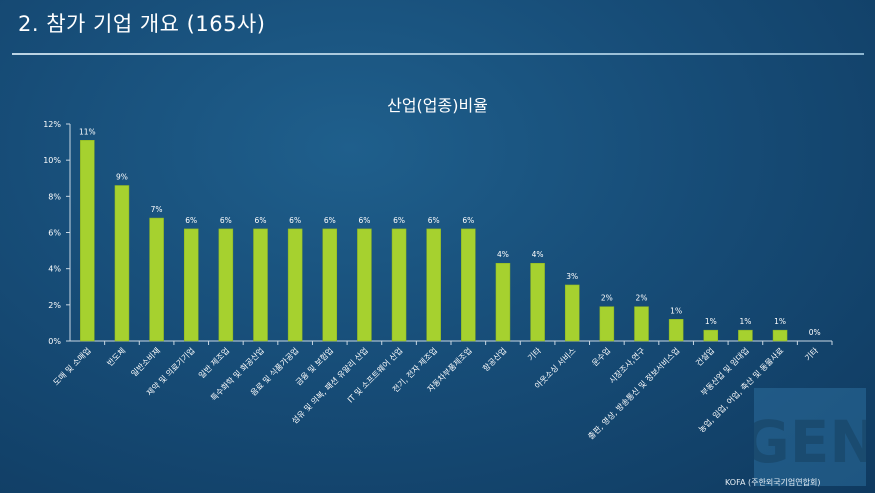 The width and height of the screenshot is (875, 493). I want to click on y-tick-label: 4%, so click(54, 269).